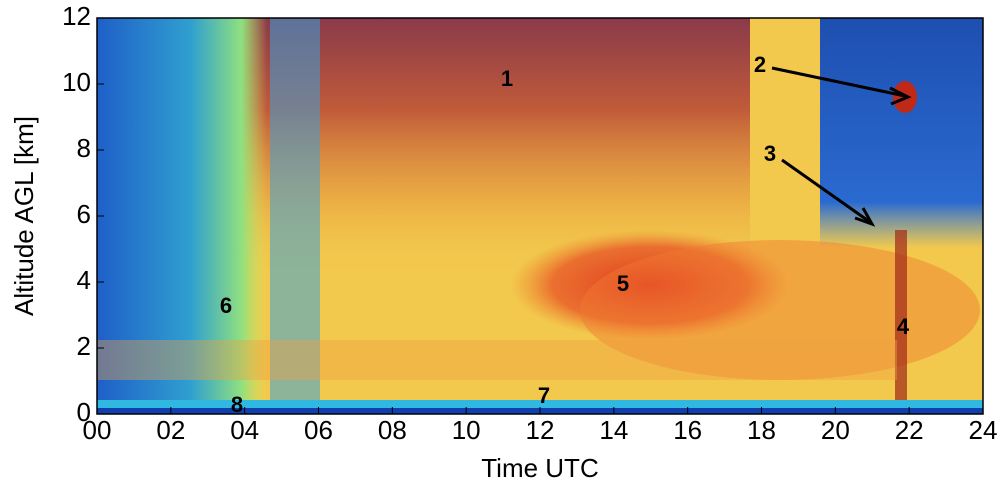 Image resolution: width=1001 pixels, height=491 pixels. What do you see at coordinates (170, 430) in the screenshot?
I see `x-tick-label: 02` at bounding box center [170, 430].